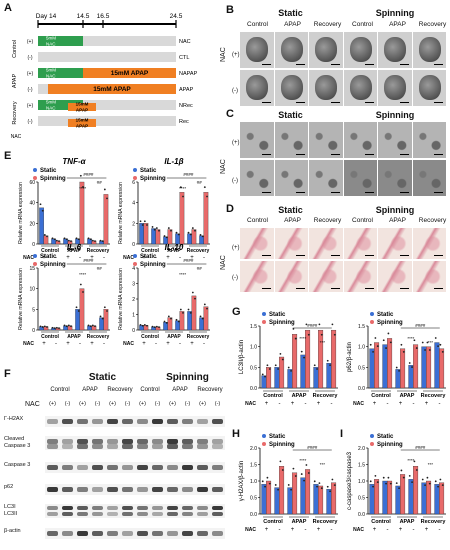 The image size is (450, 550). Describe the element at coordinates (148, 171) in the screenshot. I see `legend-static: Static` at that location.